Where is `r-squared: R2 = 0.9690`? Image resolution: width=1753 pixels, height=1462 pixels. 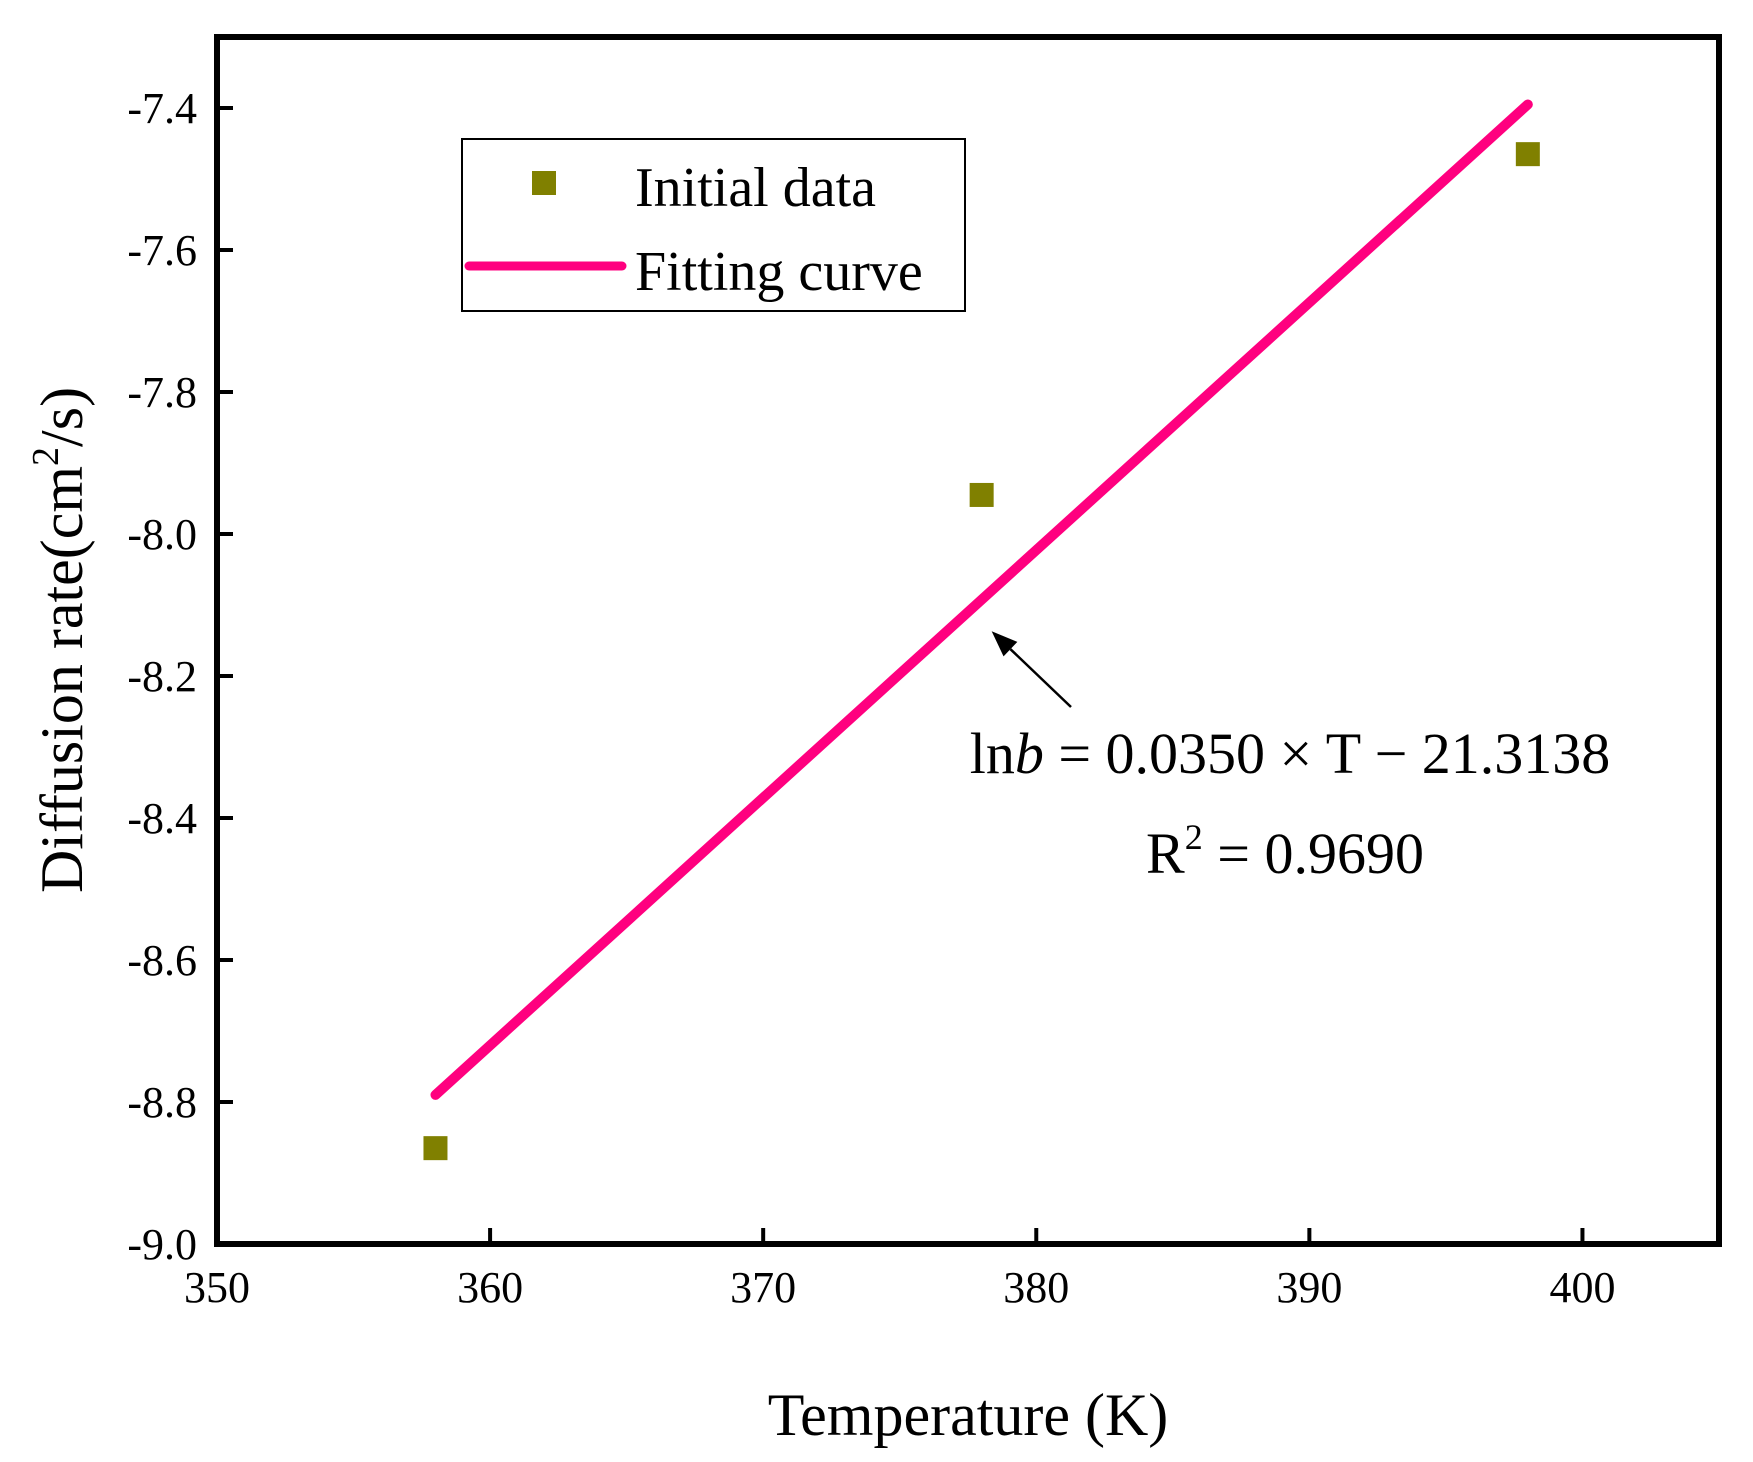 r-squared: R2 = 0.9690 is located at coordinates (1285, 851).